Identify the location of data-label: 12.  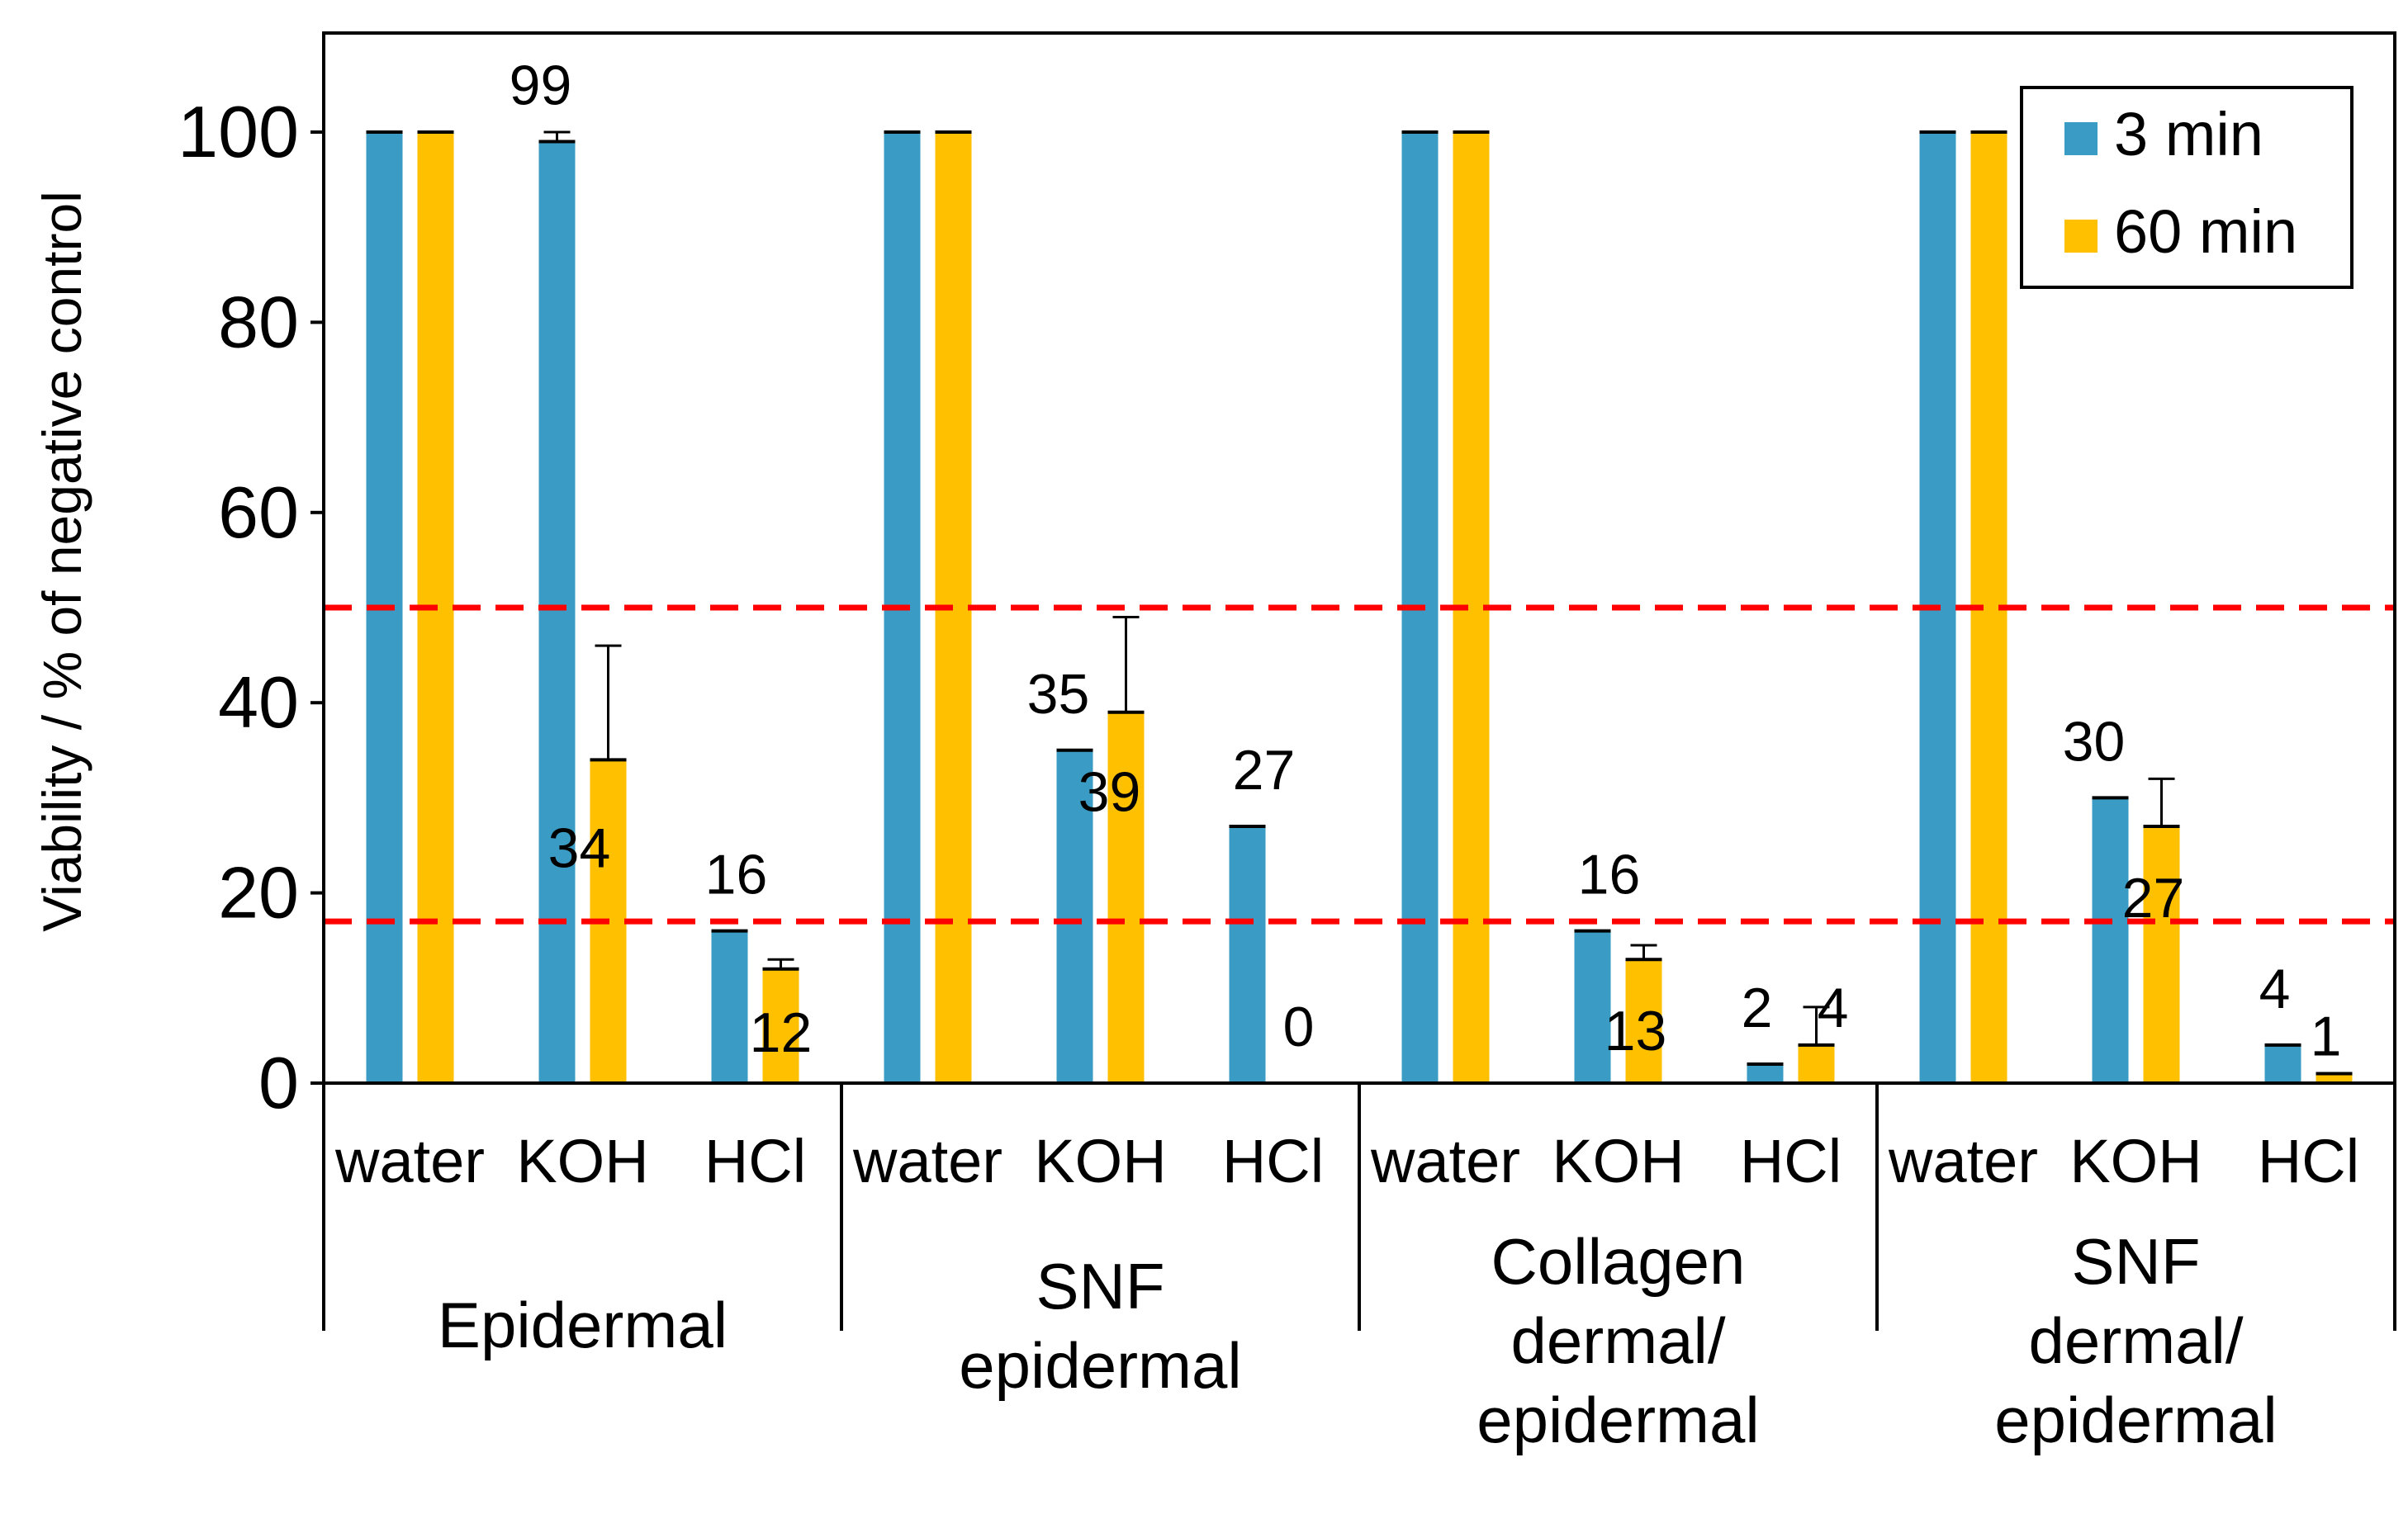
(781, 1033).